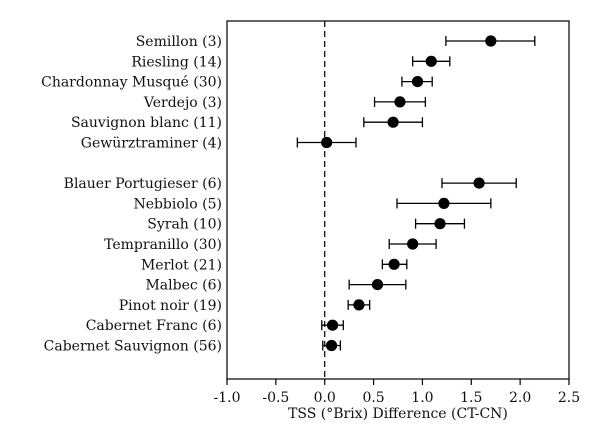 This screenshot has height=444, width=600. Describe the element at coordinates (245, 306) in the screenshot. I see `row-item: Pinot noir (19)` at that location.